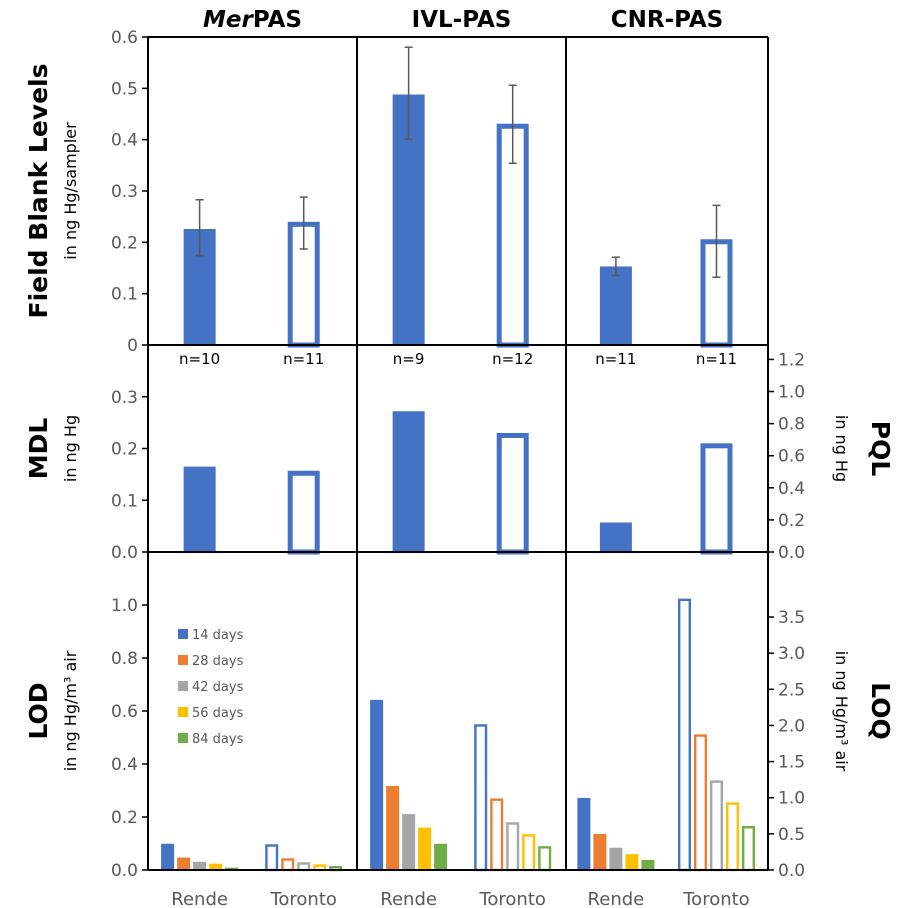  I want to click on legend-label: 84 days, so click(218, 739).